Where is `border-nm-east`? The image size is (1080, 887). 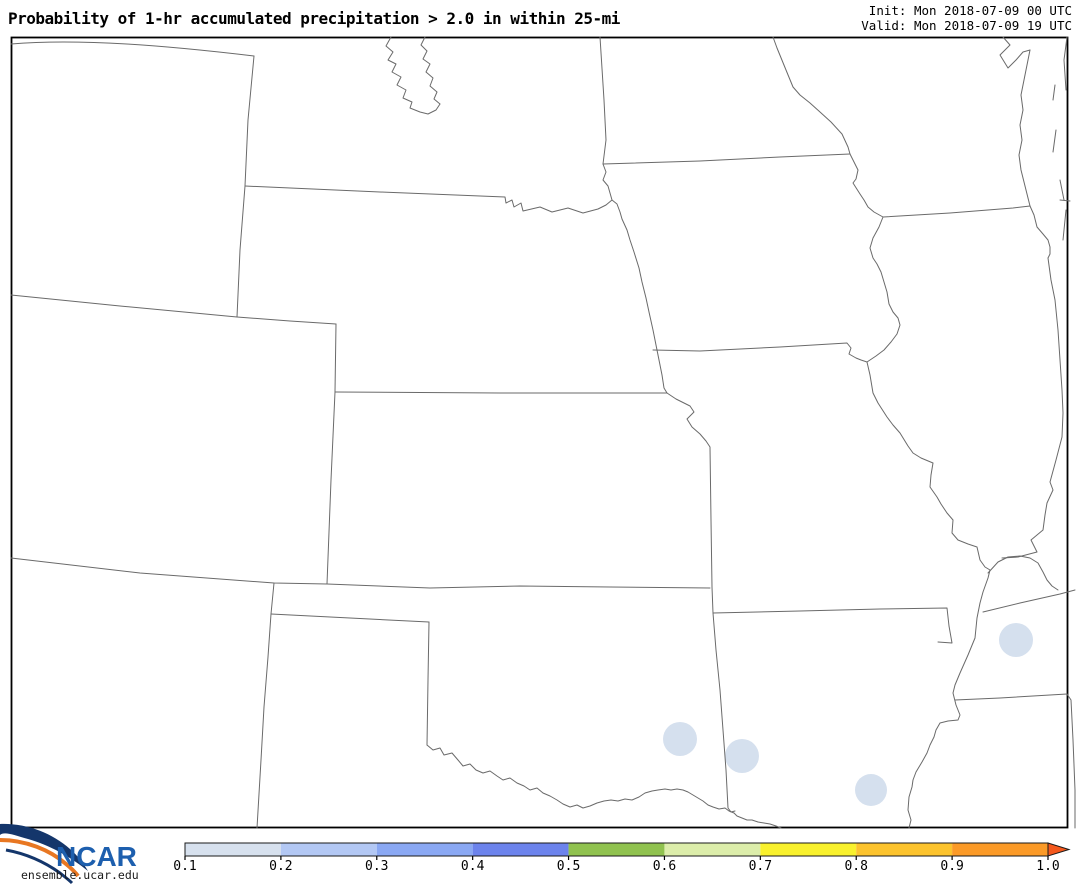 border-nm-east is located at coordinates (265, 705).